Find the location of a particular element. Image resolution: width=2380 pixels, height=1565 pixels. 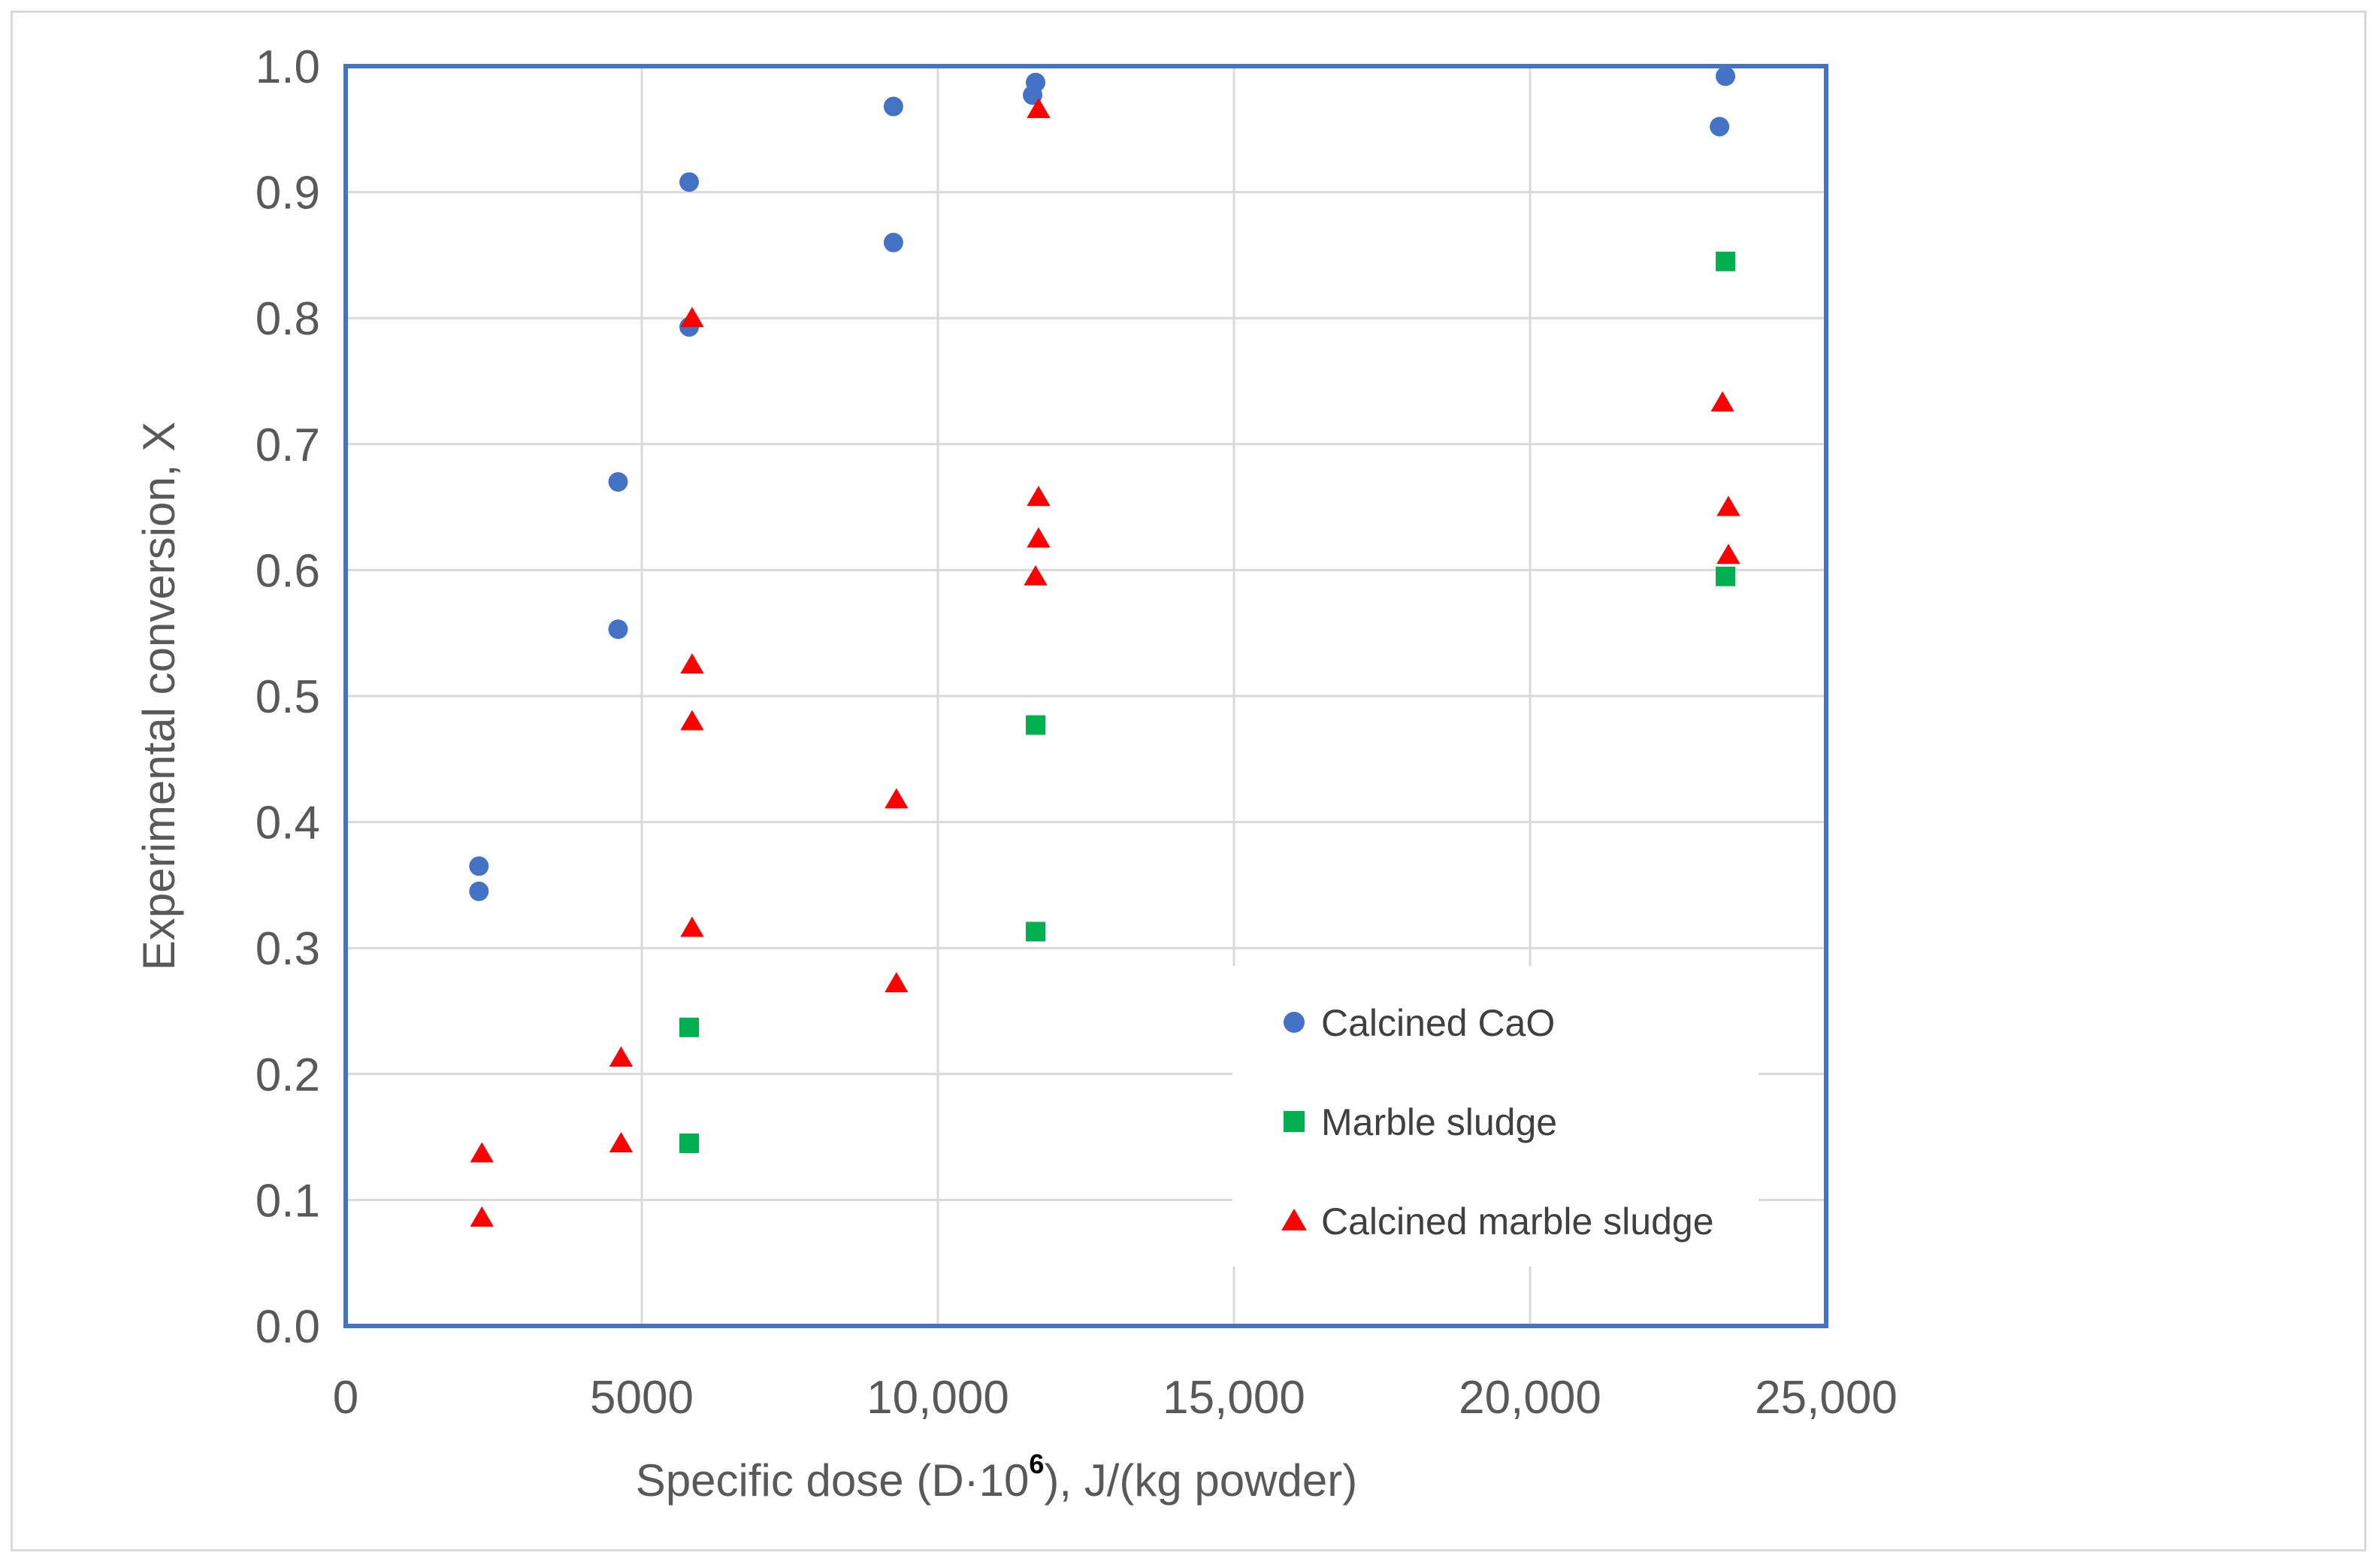

y-tick-label: 0.1 is located at coordinates (288, 1201).